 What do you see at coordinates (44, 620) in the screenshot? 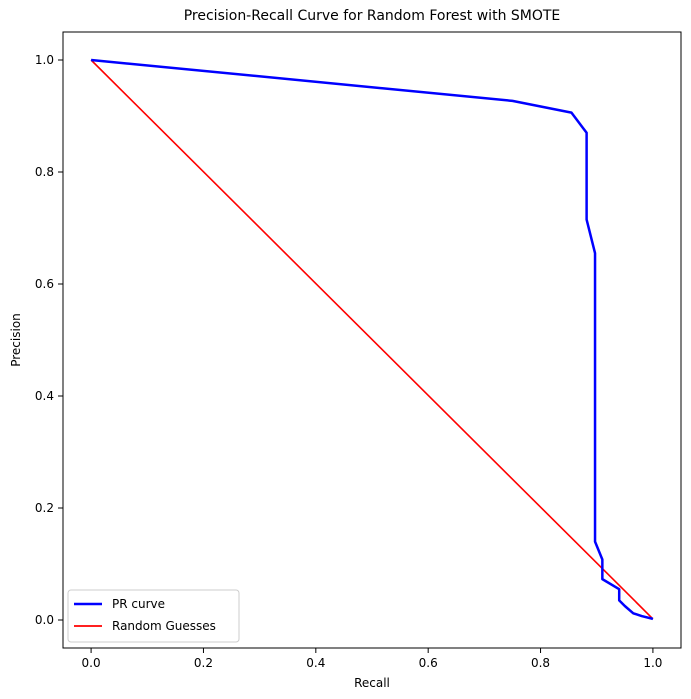
I see `y-tick-label: 0.0` at bounding box center [44, 620].